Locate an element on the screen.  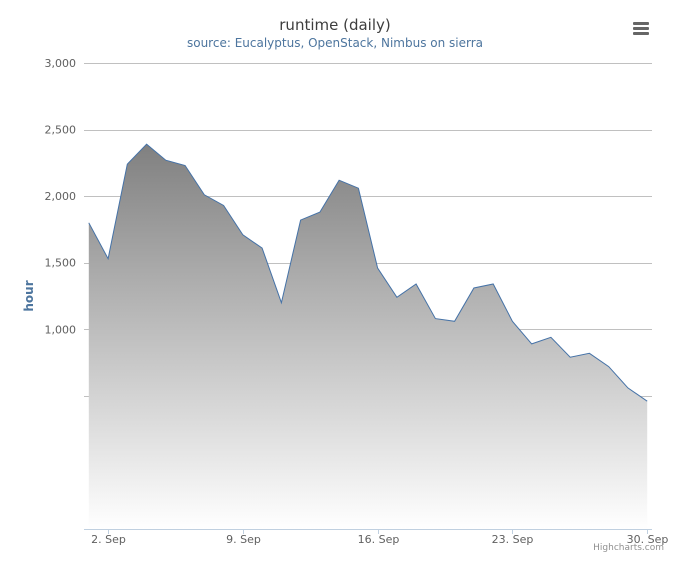
export-menu-icon is located at coordinates (641, 30).